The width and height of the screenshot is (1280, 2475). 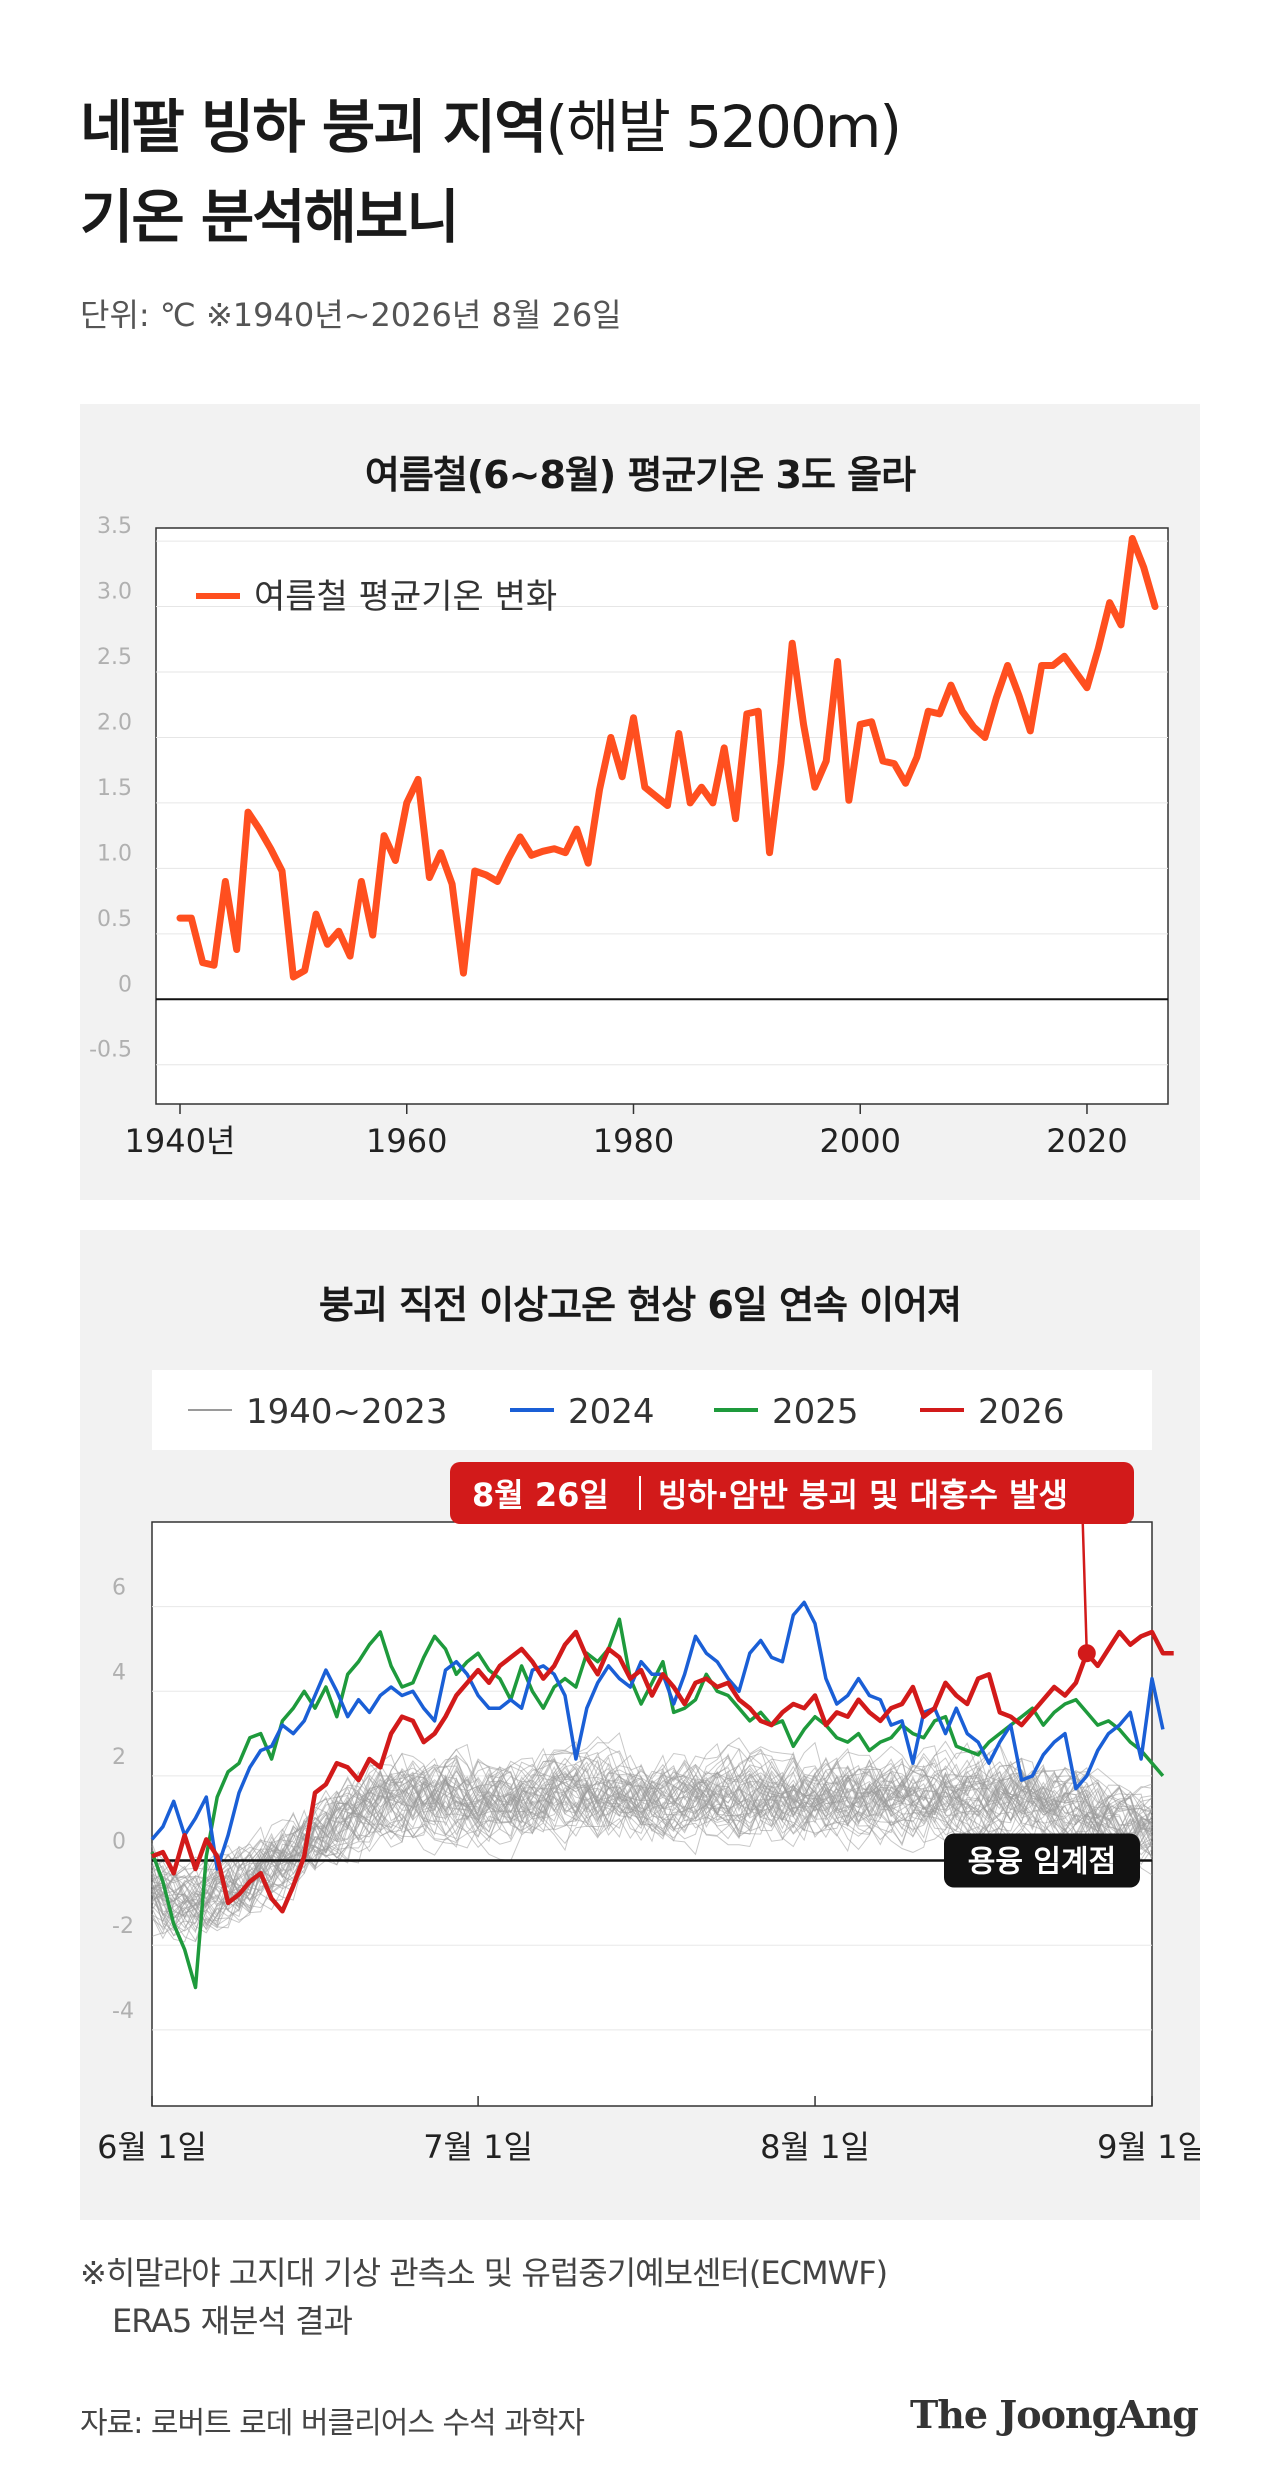 What do you see at coordinates (347, 1412) in the screenshot?
I see `legend-label-history: 1940~2023` at bounding box center [347, 1412].